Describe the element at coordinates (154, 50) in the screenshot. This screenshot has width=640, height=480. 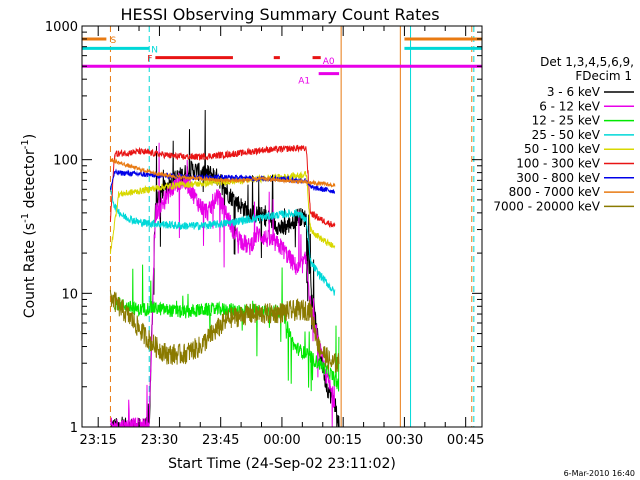
I see `flag-label-n: N` at that location.